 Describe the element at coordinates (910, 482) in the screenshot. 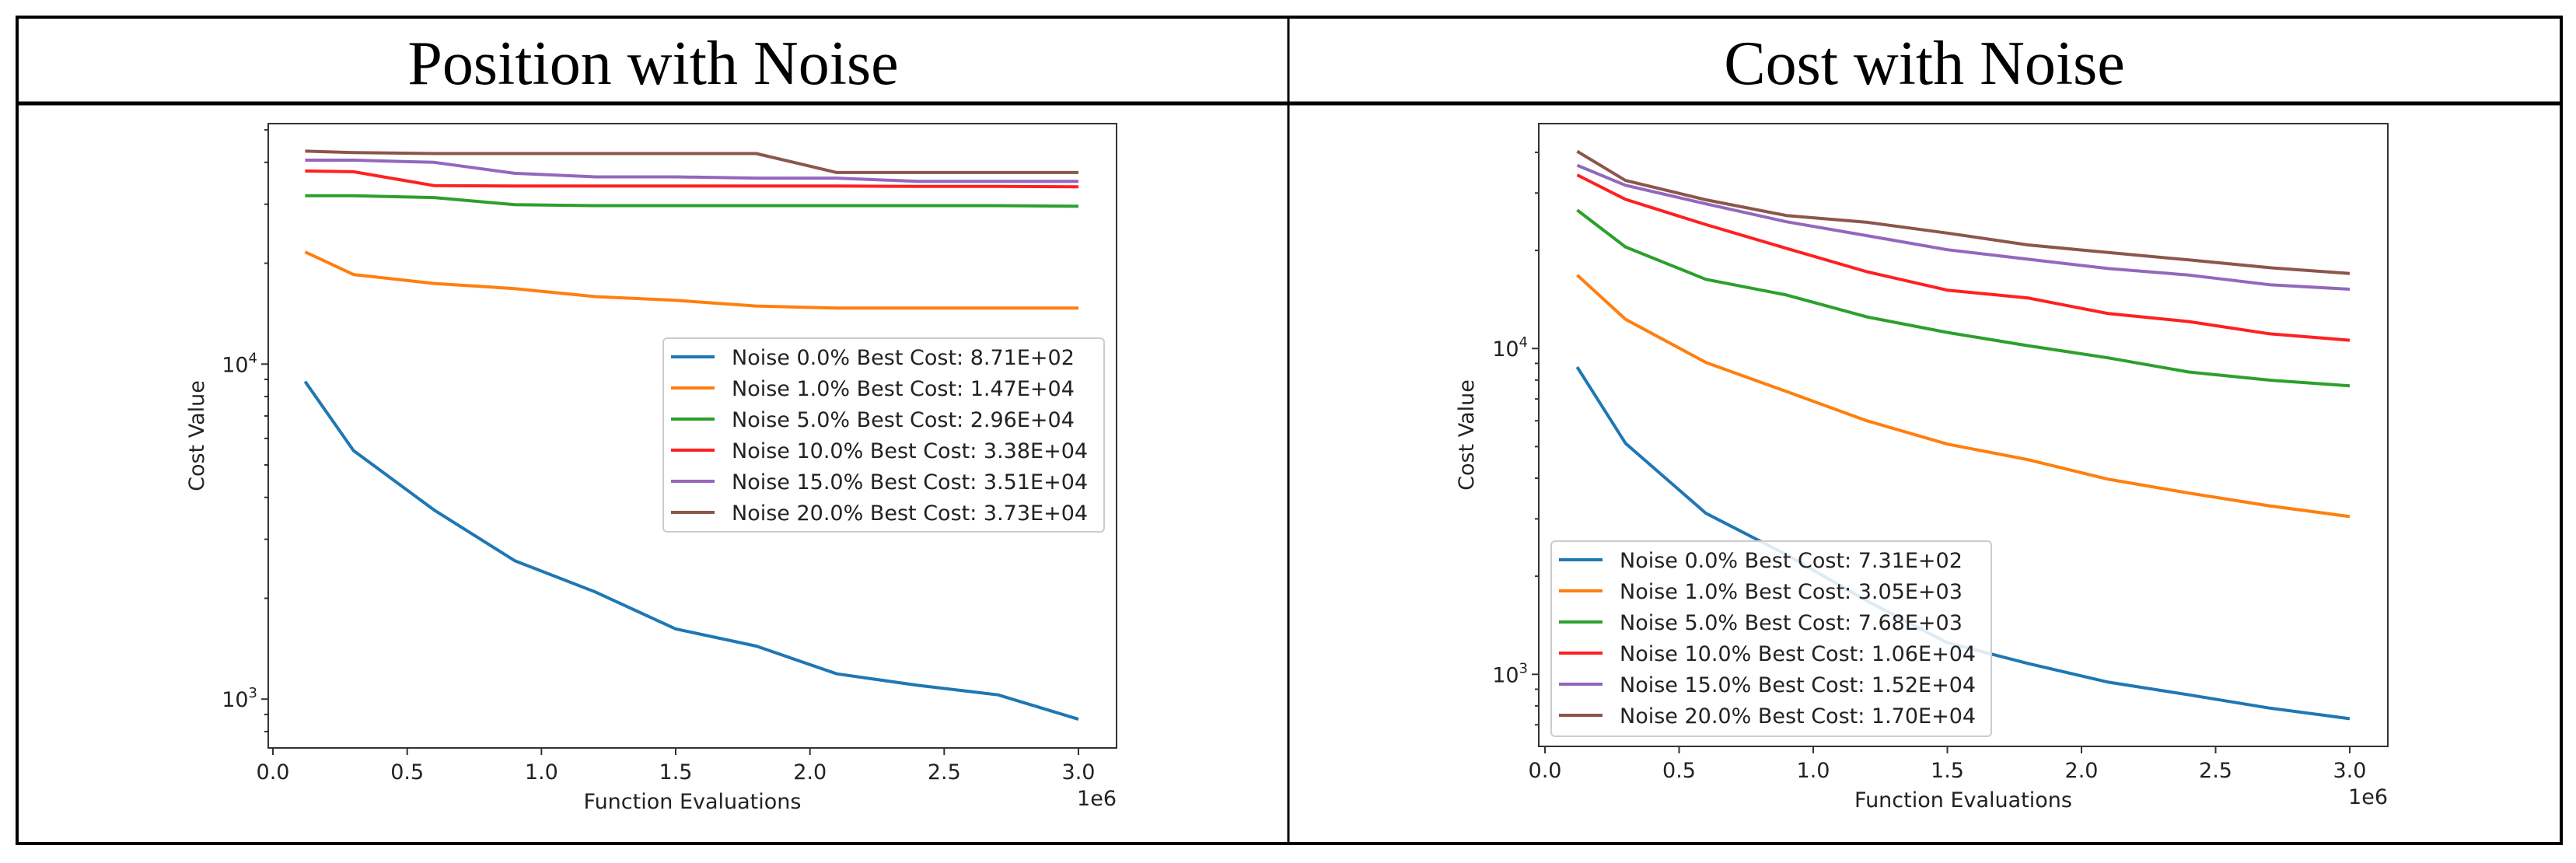

I see `legend-label: Noise 15.0% Best Cost: 3.51E+04` at that location.